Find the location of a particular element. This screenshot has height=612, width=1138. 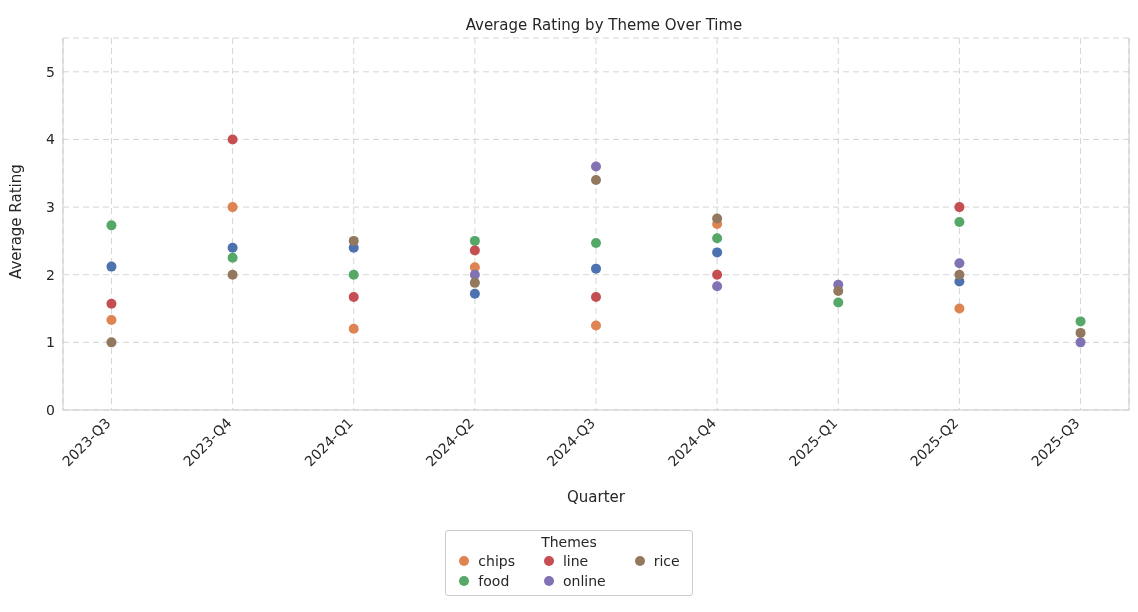

legend-label: food is located at coordinates (494, 581).